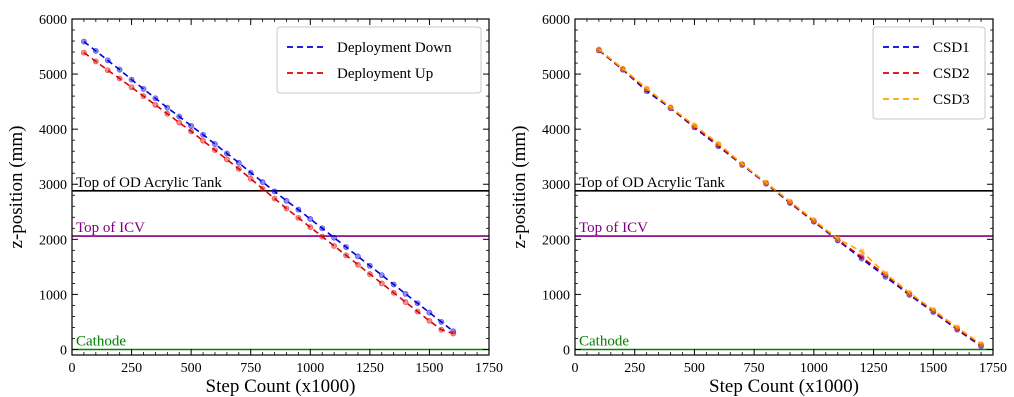 This screenshot has width=1014, height=397. Describe the element at coordinates (101, 341) in the screenshot. I see `reference-label-cathode: Cathode` at that location.